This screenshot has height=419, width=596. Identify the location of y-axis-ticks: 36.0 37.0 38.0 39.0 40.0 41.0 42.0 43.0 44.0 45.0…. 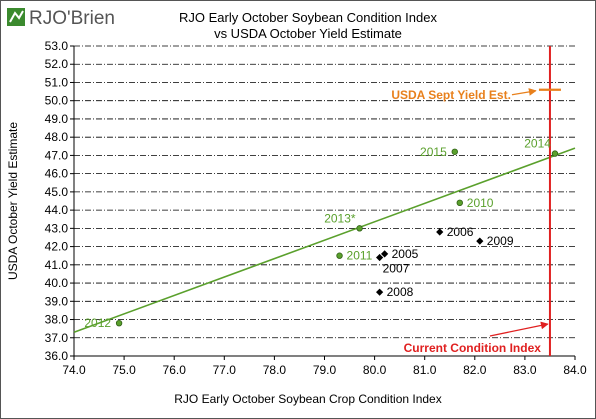
(59, 201).